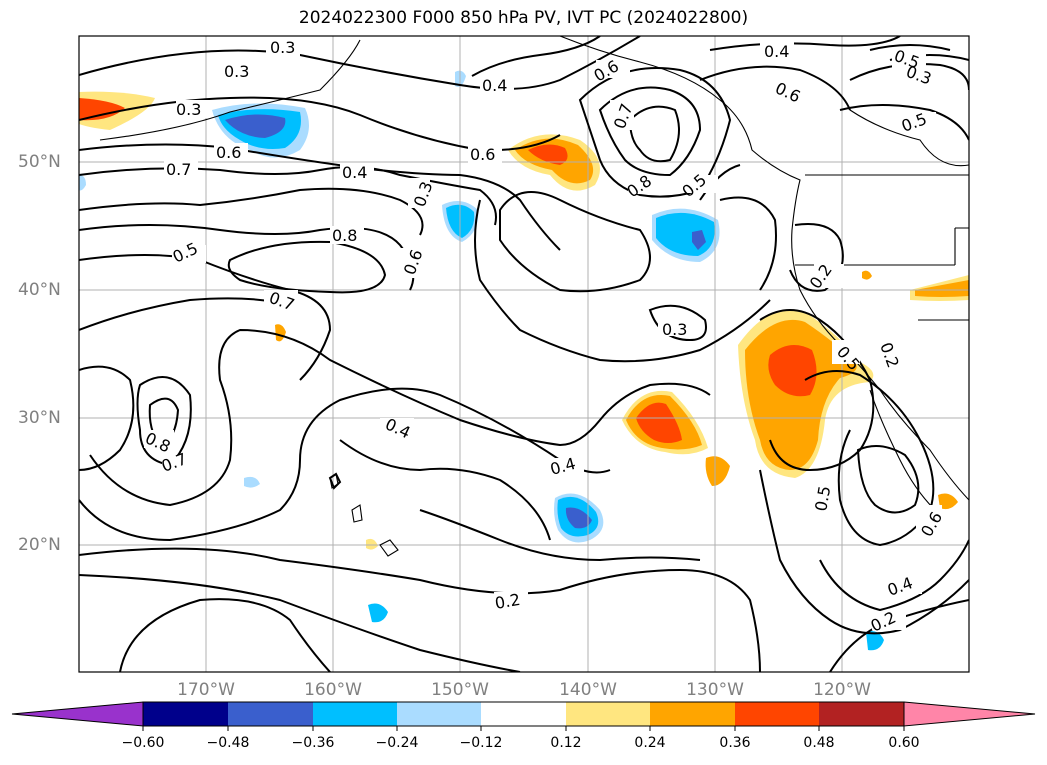 The width and height of the screenshot is (1047, 765). What do you see at coordinates (715, 690) in the screenshot?
I see `lon-label-130w: 130°W` at bounding box center [715, 690].